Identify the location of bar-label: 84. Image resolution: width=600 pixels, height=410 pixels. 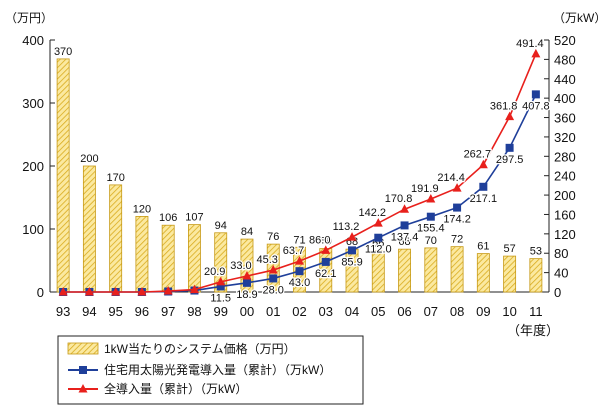
(247, 232).